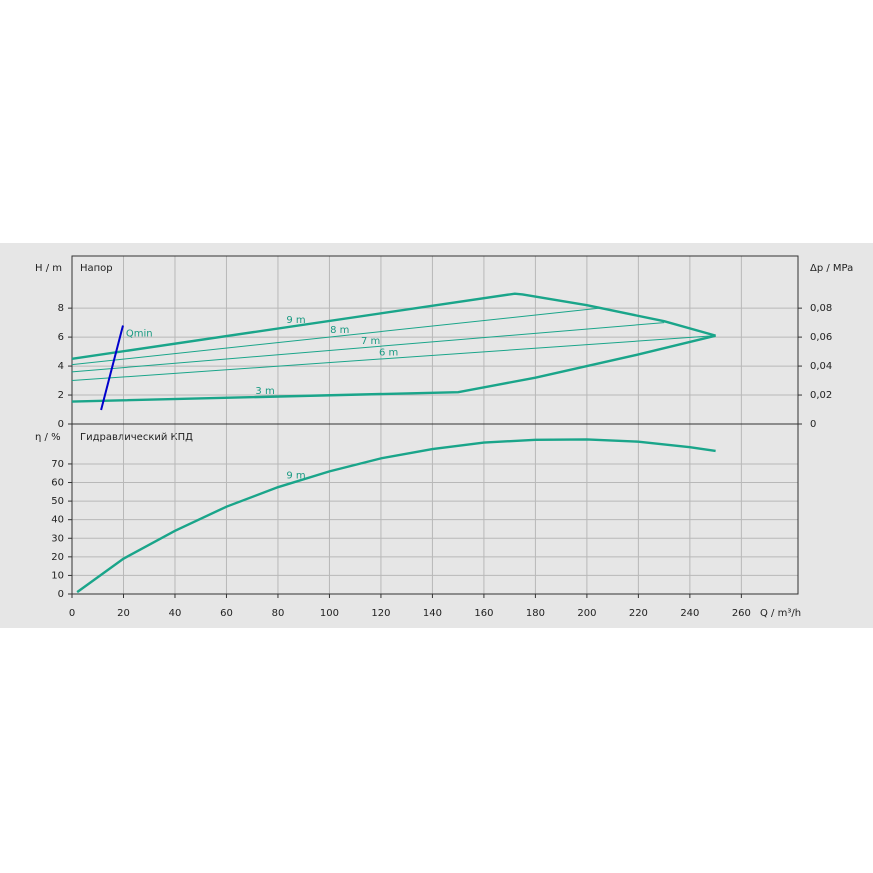  What do you see at coordinates (483, 613) in the screenshot?
I see `x-tick-label: 160` at bounding box center [483, 613].